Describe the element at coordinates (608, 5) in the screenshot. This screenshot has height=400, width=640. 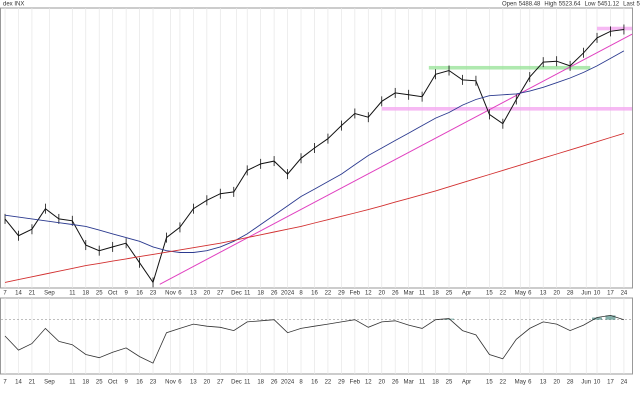
I see `ohlc-value: 5451.12` at that location.